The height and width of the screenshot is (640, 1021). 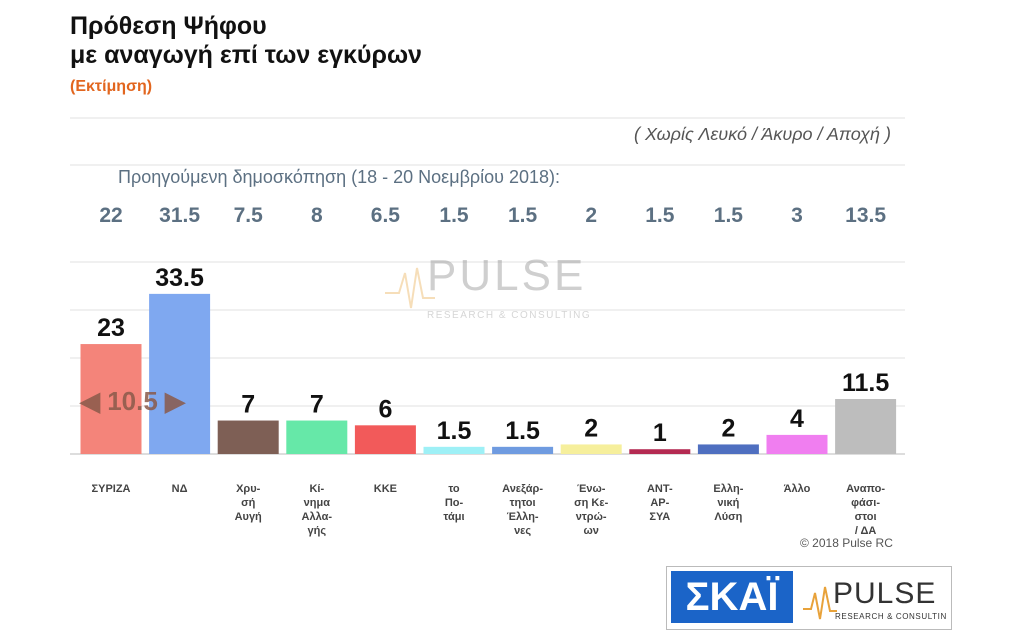 What do you see at coordinates (732, 597) in the screenshot?
I see `skai-logo: ΣΚΑΪ` at bounding box center [732, 597].